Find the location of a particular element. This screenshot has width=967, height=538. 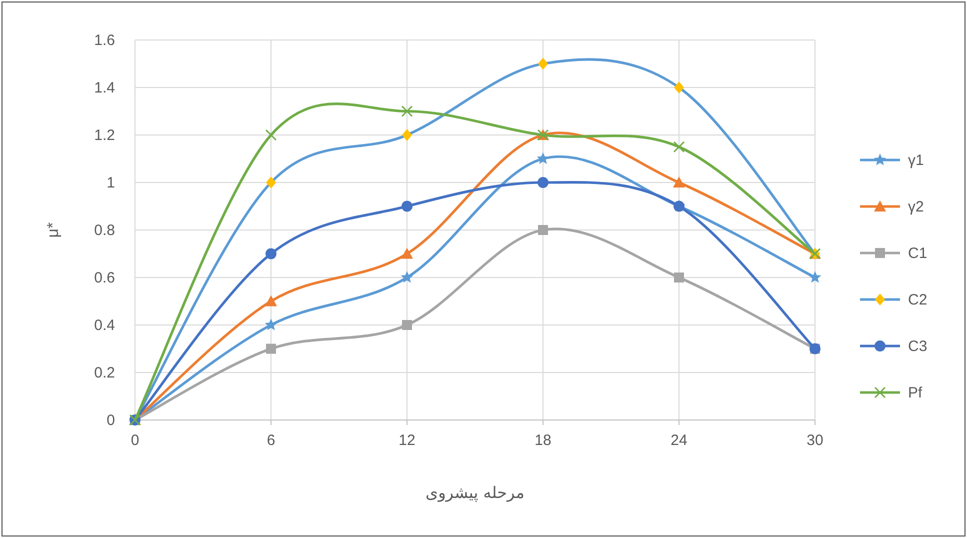

y-tick-label: 0.4 is located at coordinates (104, 325).